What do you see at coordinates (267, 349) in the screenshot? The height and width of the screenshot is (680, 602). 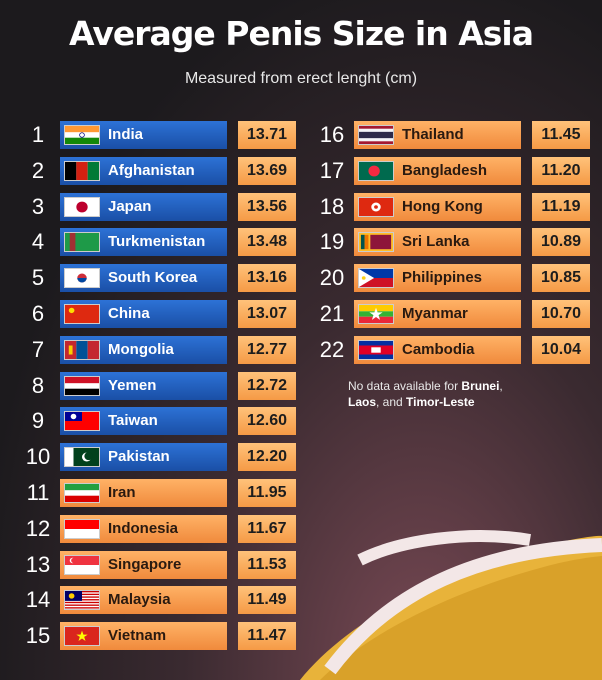 I see `size-value: 12.77` at bounding box center [267, 349].